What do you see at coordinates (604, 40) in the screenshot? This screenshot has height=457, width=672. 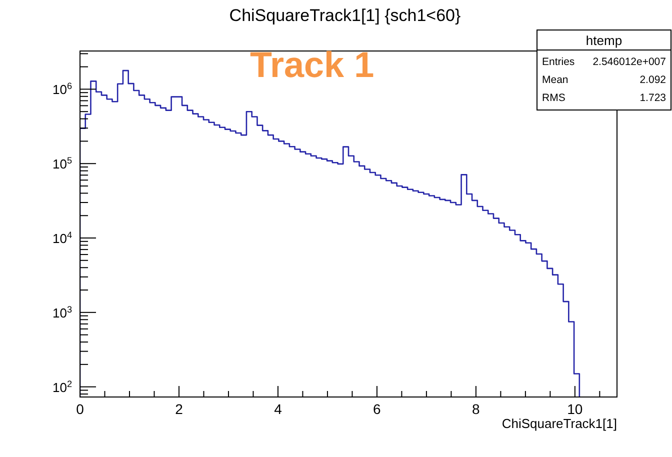 I see `text: htemp` at bounding box center [604, 40].